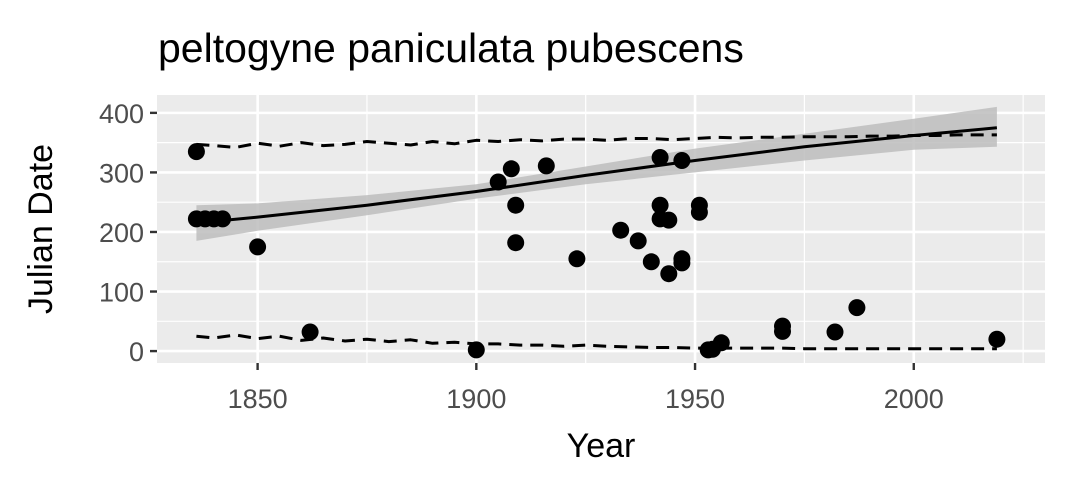  What do you see at coordinates (476, 399) in the screenshot?
I see `x-tick-label: 1900` at bounding box center [476, 399].